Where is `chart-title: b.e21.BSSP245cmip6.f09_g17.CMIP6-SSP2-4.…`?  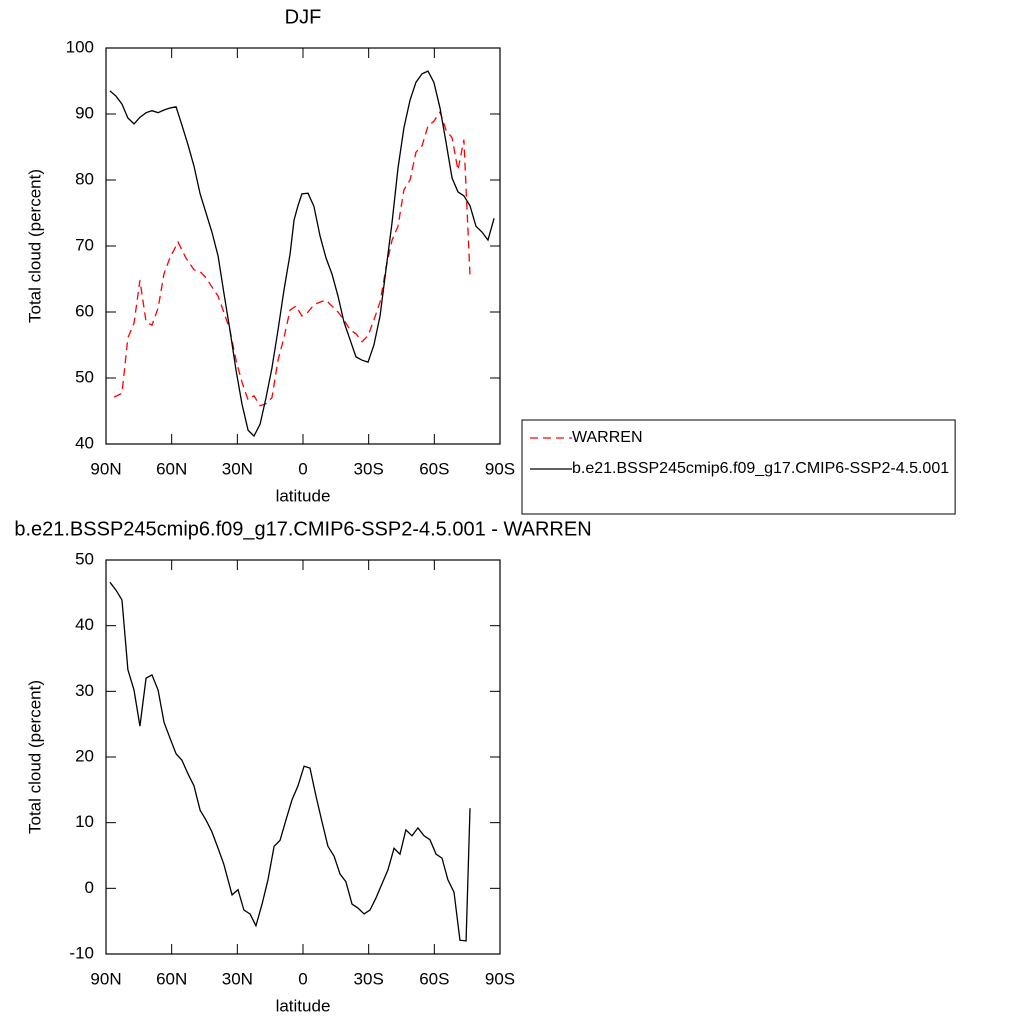 chart-title: b.e21.BSSP245cmip6.f09_g17.CMIP6-SSP2-4.… is located at coordinates (302, 529).